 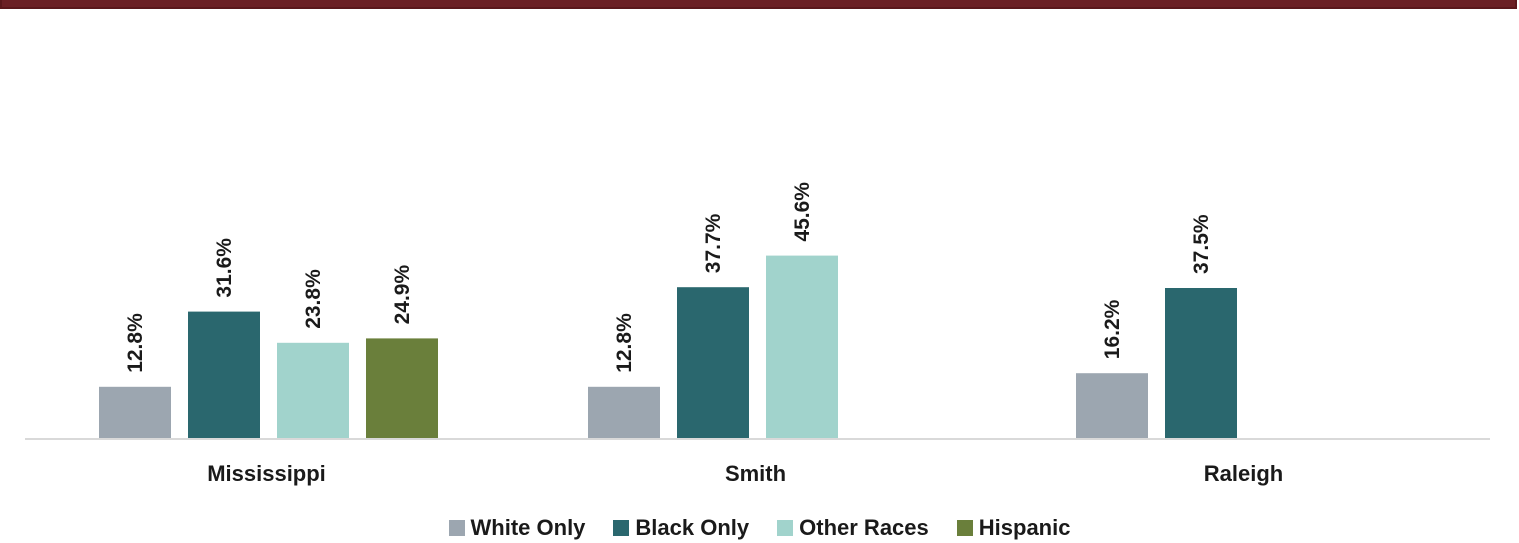 What do you see at coordinates (864, 527) in the screenshot?
I see `legend-label: Other Races` at bounding box center [864, 527].